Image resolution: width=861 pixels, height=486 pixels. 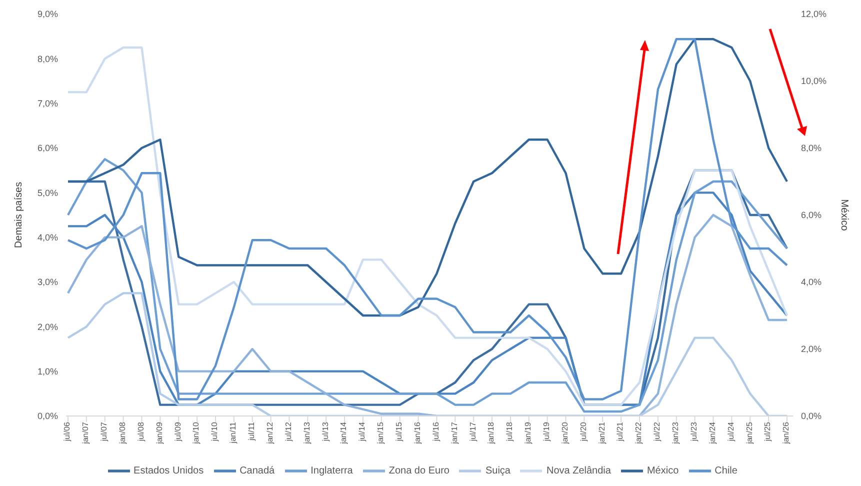 What do you see at coordinates (528, 433) in the screenshot?
I see `x-tick-label: jan/19` at bounding box center [528, 433].